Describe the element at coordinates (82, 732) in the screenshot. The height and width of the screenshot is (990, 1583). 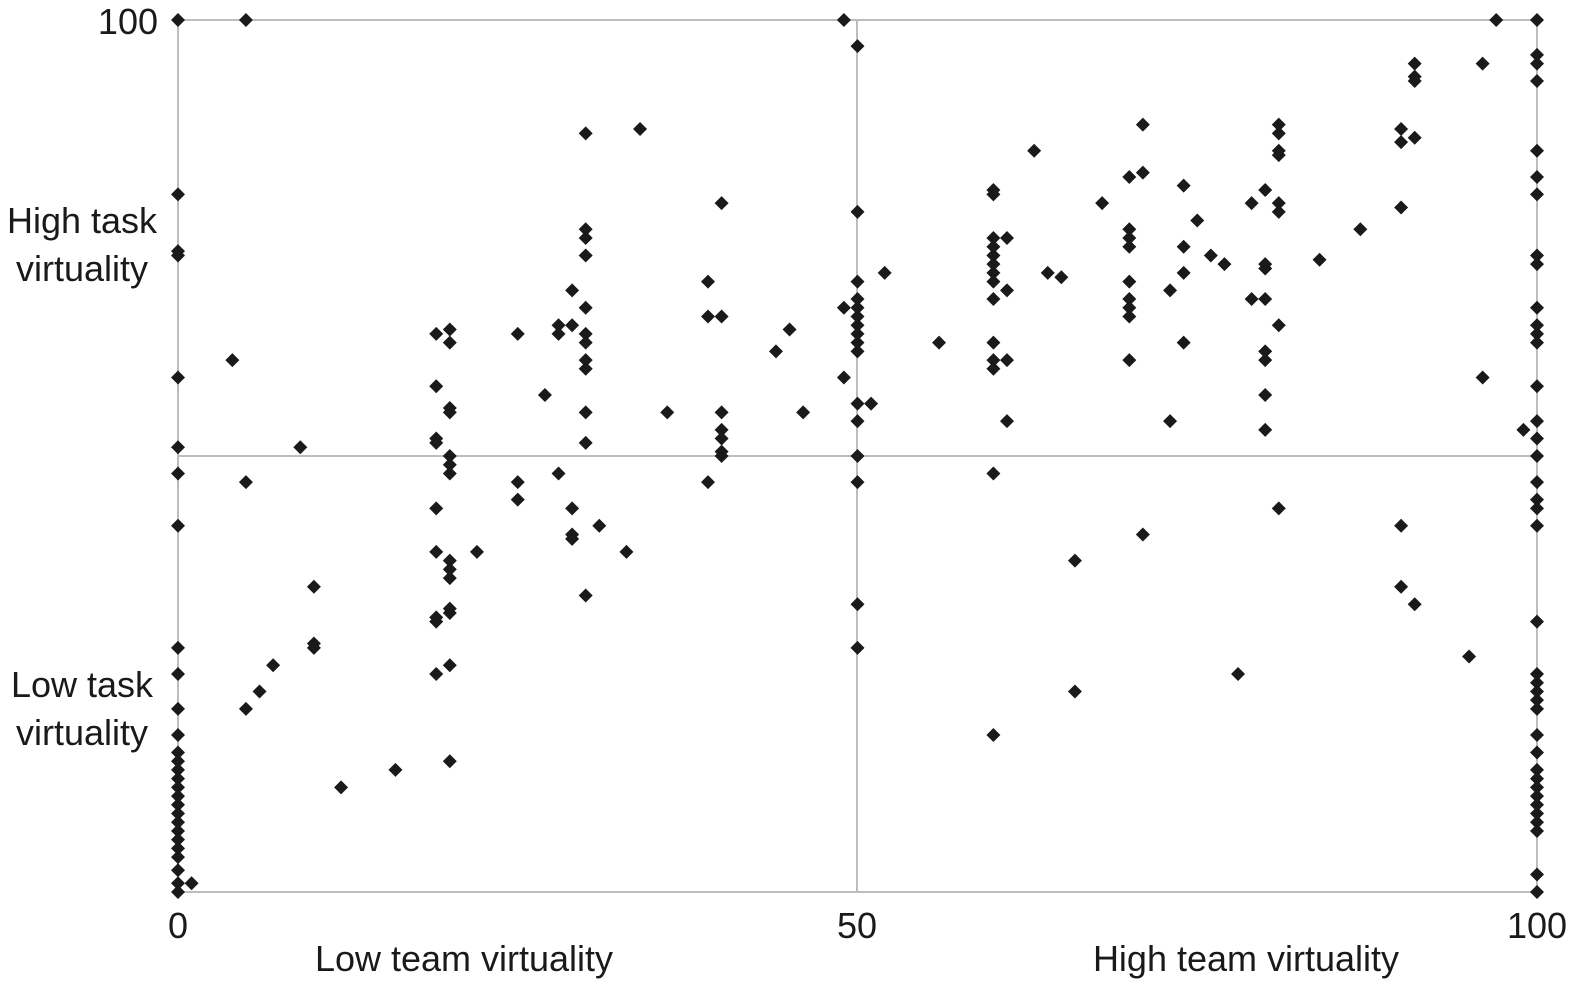
I see `y-low-label-line2: virtuality` at that location.